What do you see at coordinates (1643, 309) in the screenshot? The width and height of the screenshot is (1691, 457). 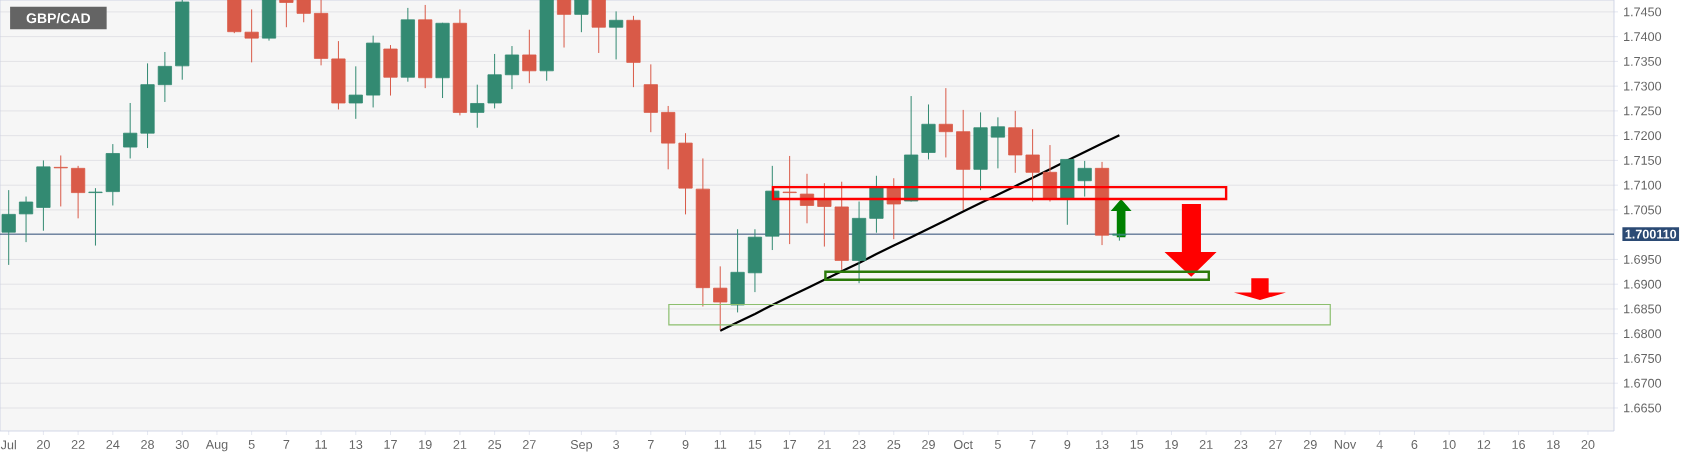 I see `y-tick-label: 1.6850` at bounding box center [1643, 309].